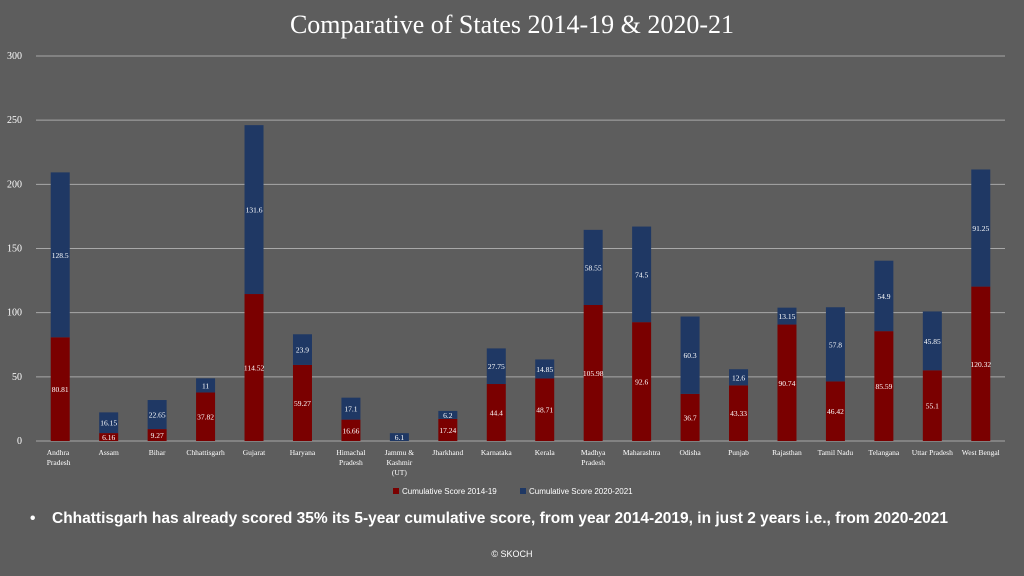 The width and height of the screenshot is (1024, 576). I want to click on x-category-label: Jharkhand, so click(447, 452).